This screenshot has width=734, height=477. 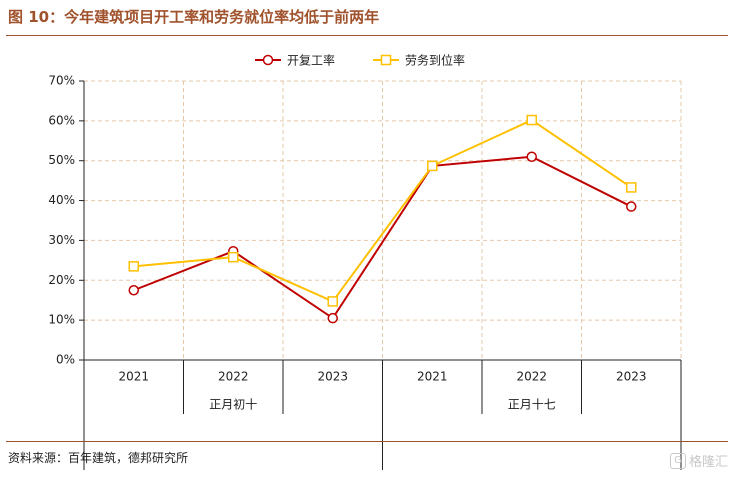 I want to click on title-divider, so click(x=367, y=35).